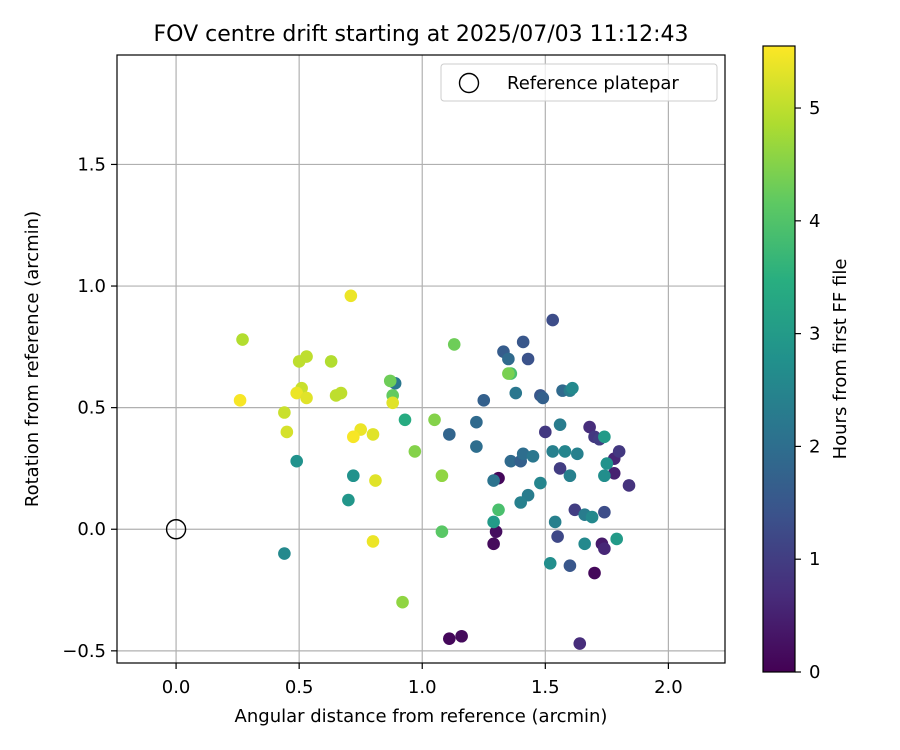 This screenshot has height=750, width=900. I want to click on y-axis-label: Rotation from reference (arcmin), so click(32, 359).